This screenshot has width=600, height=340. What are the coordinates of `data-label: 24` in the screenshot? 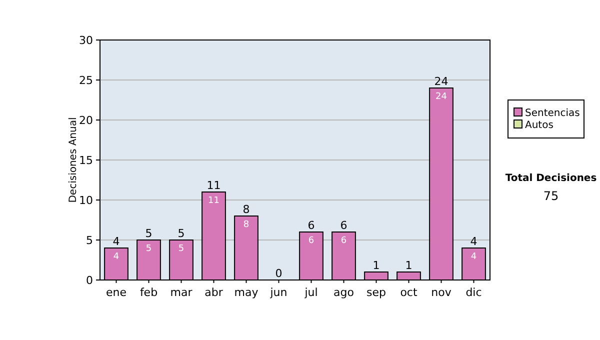 It's located at (442, 97).